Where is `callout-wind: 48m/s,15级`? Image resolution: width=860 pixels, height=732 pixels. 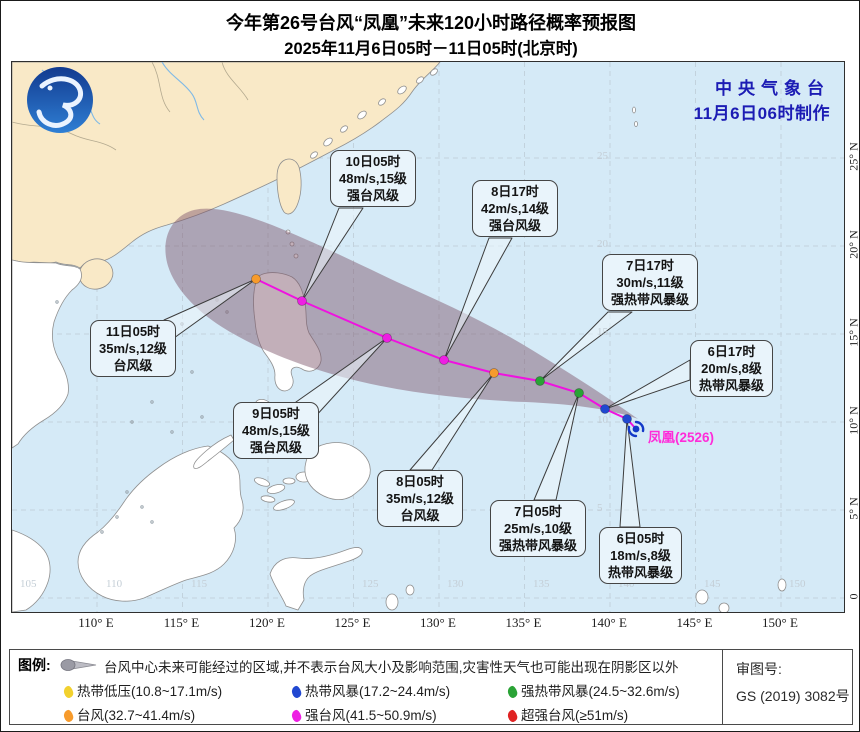 callout-wind: 48m/s,15级 is located at coordinates (276, 431).